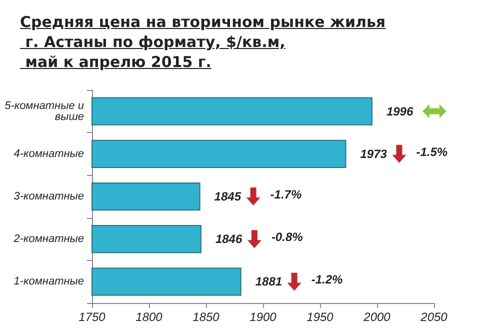  What do you see at coordinates (203, 42) in the screenshot?
I see `chart-title: Средняя цена на вторичном рынке жилья г. Астаны по формату, $/кв.м, май к апрелю 2015 г.` at bounding box center [203, 42].